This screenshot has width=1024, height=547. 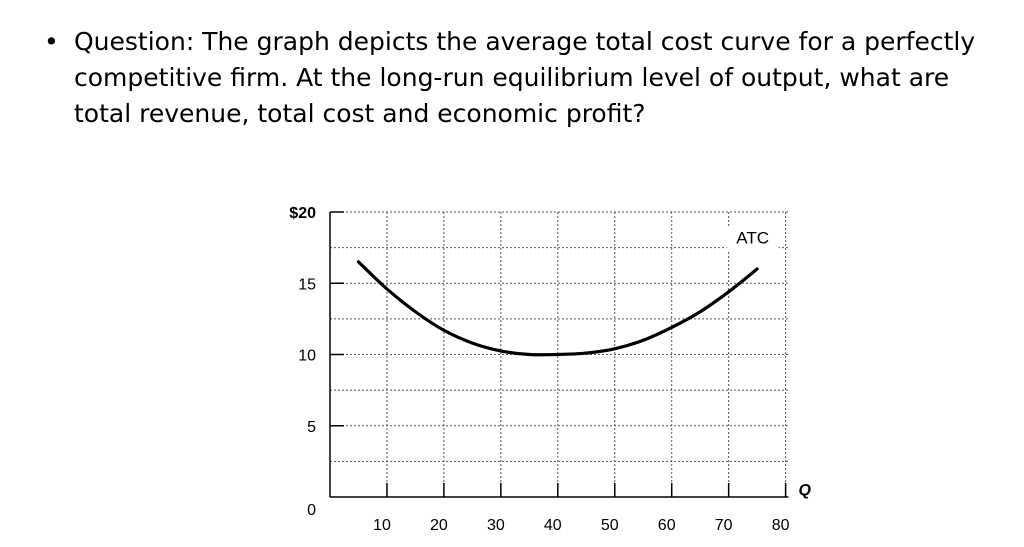 What do you see at coordinates (302, 213) in the screenshot?
I see `y-tick-label: $20` at bounding box center [302, 213].